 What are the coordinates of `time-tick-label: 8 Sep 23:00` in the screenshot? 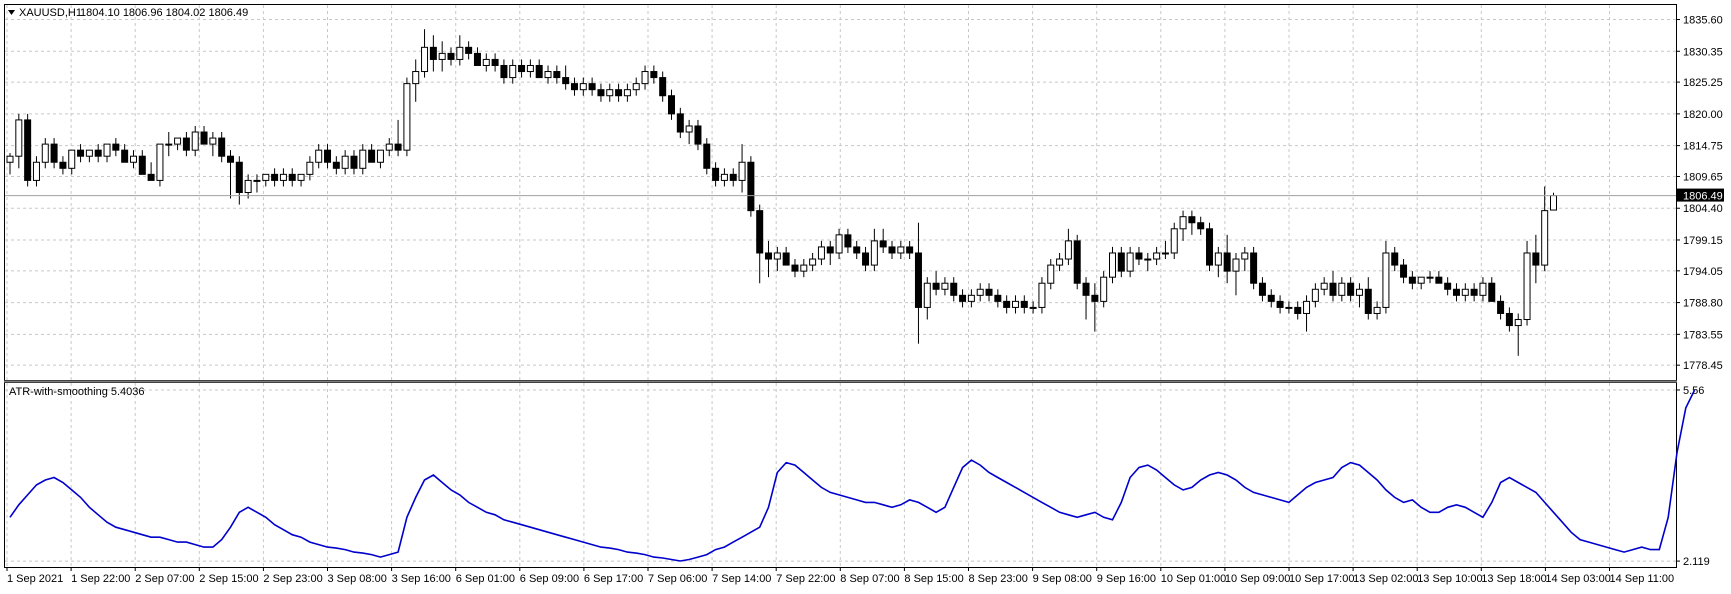 It's located at (998, 579).